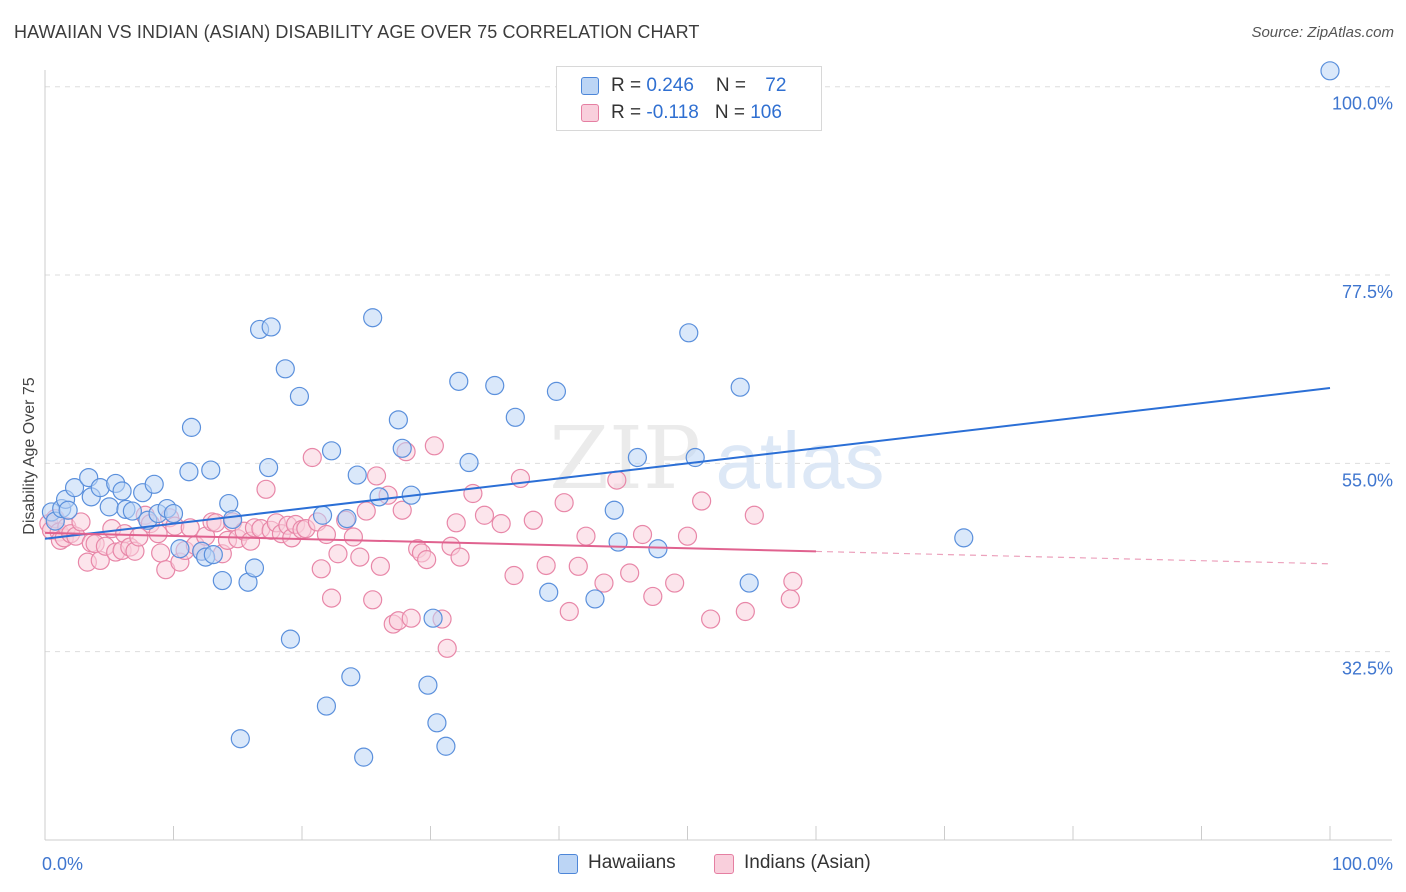  Describe the element at coordinates (672, 112) in the screenshot. I see `r-value: -0.118` at that location.